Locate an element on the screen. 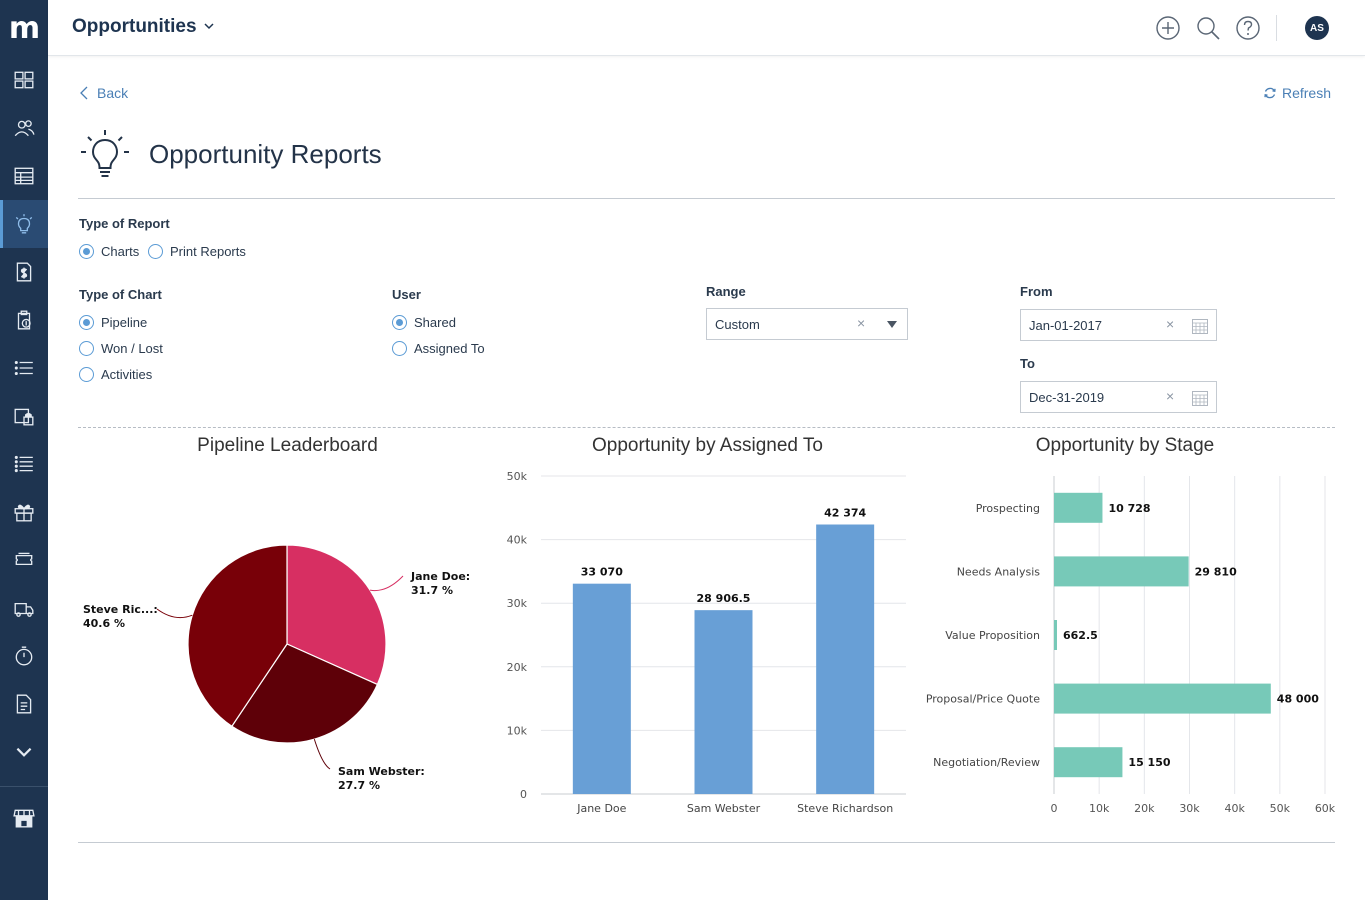  dropdown-arrow-icon is located at coordinates (892, 325).